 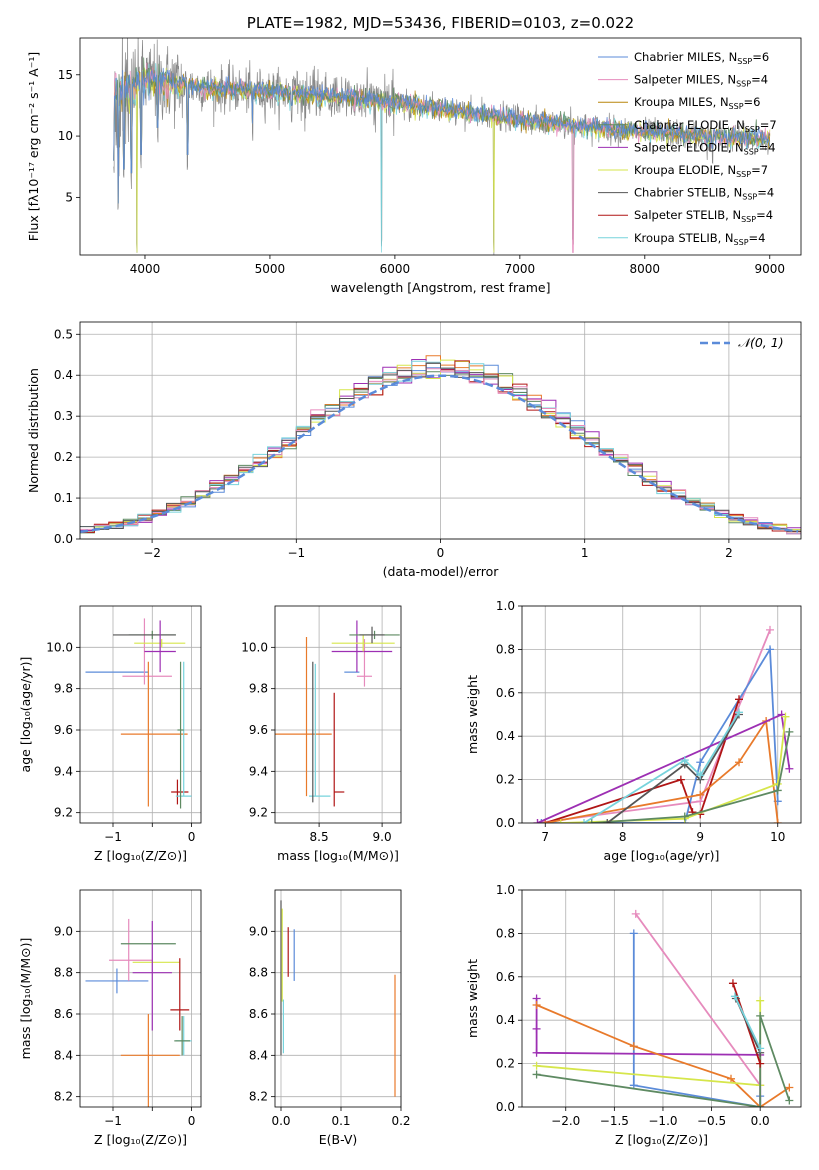 I want to click on y-tick-label: 0.6, so click(x=505, y=693).